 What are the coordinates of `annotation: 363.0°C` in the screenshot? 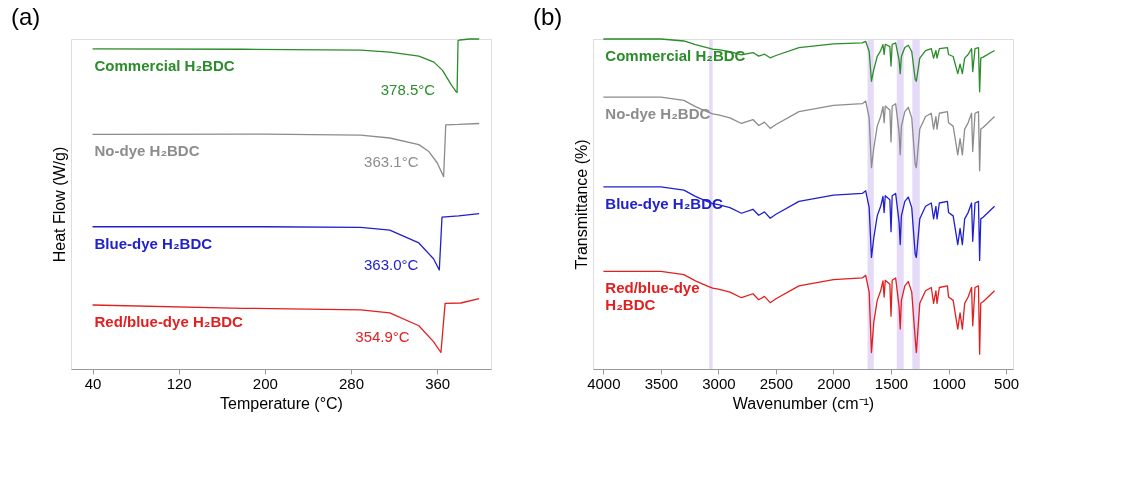 It's located at (391, 264).